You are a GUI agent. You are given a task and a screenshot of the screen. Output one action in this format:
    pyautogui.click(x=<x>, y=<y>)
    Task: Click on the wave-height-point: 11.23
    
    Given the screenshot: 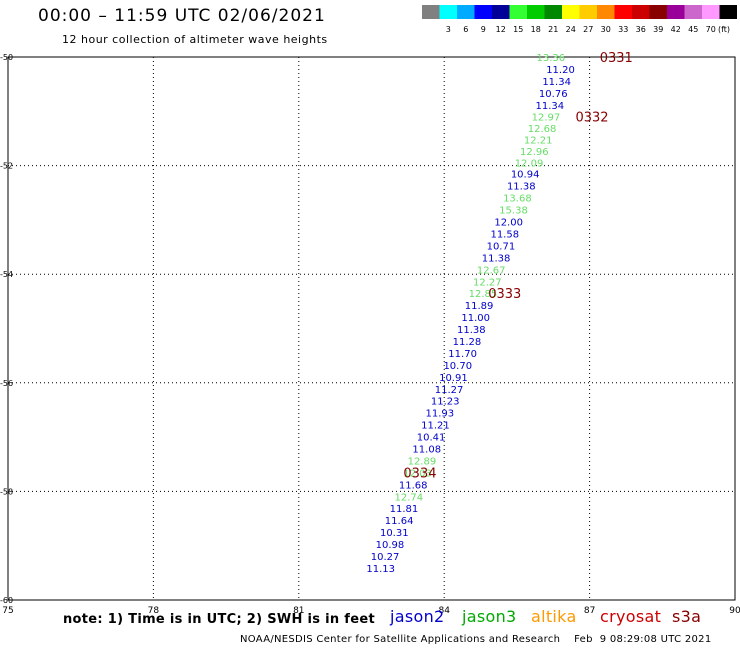 What is the action you would take?
    pyautogui.click(x=445, y=402)
    